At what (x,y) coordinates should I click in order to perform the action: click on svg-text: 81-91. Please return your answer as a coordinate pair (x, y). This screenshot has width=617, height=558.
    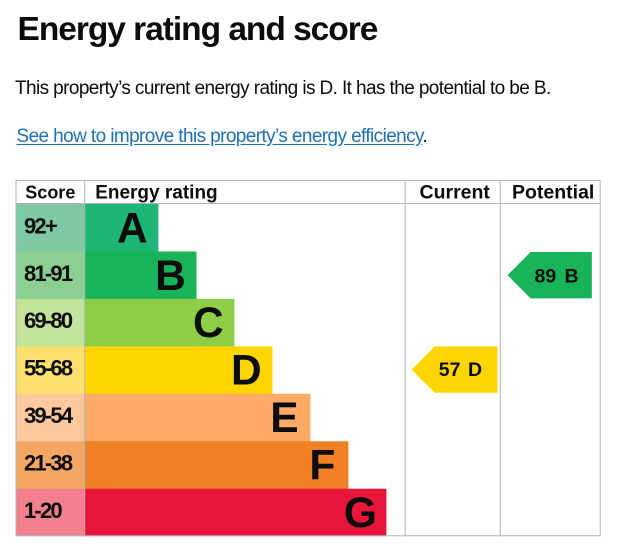
    Looking at the image, I should click on (48, 273).